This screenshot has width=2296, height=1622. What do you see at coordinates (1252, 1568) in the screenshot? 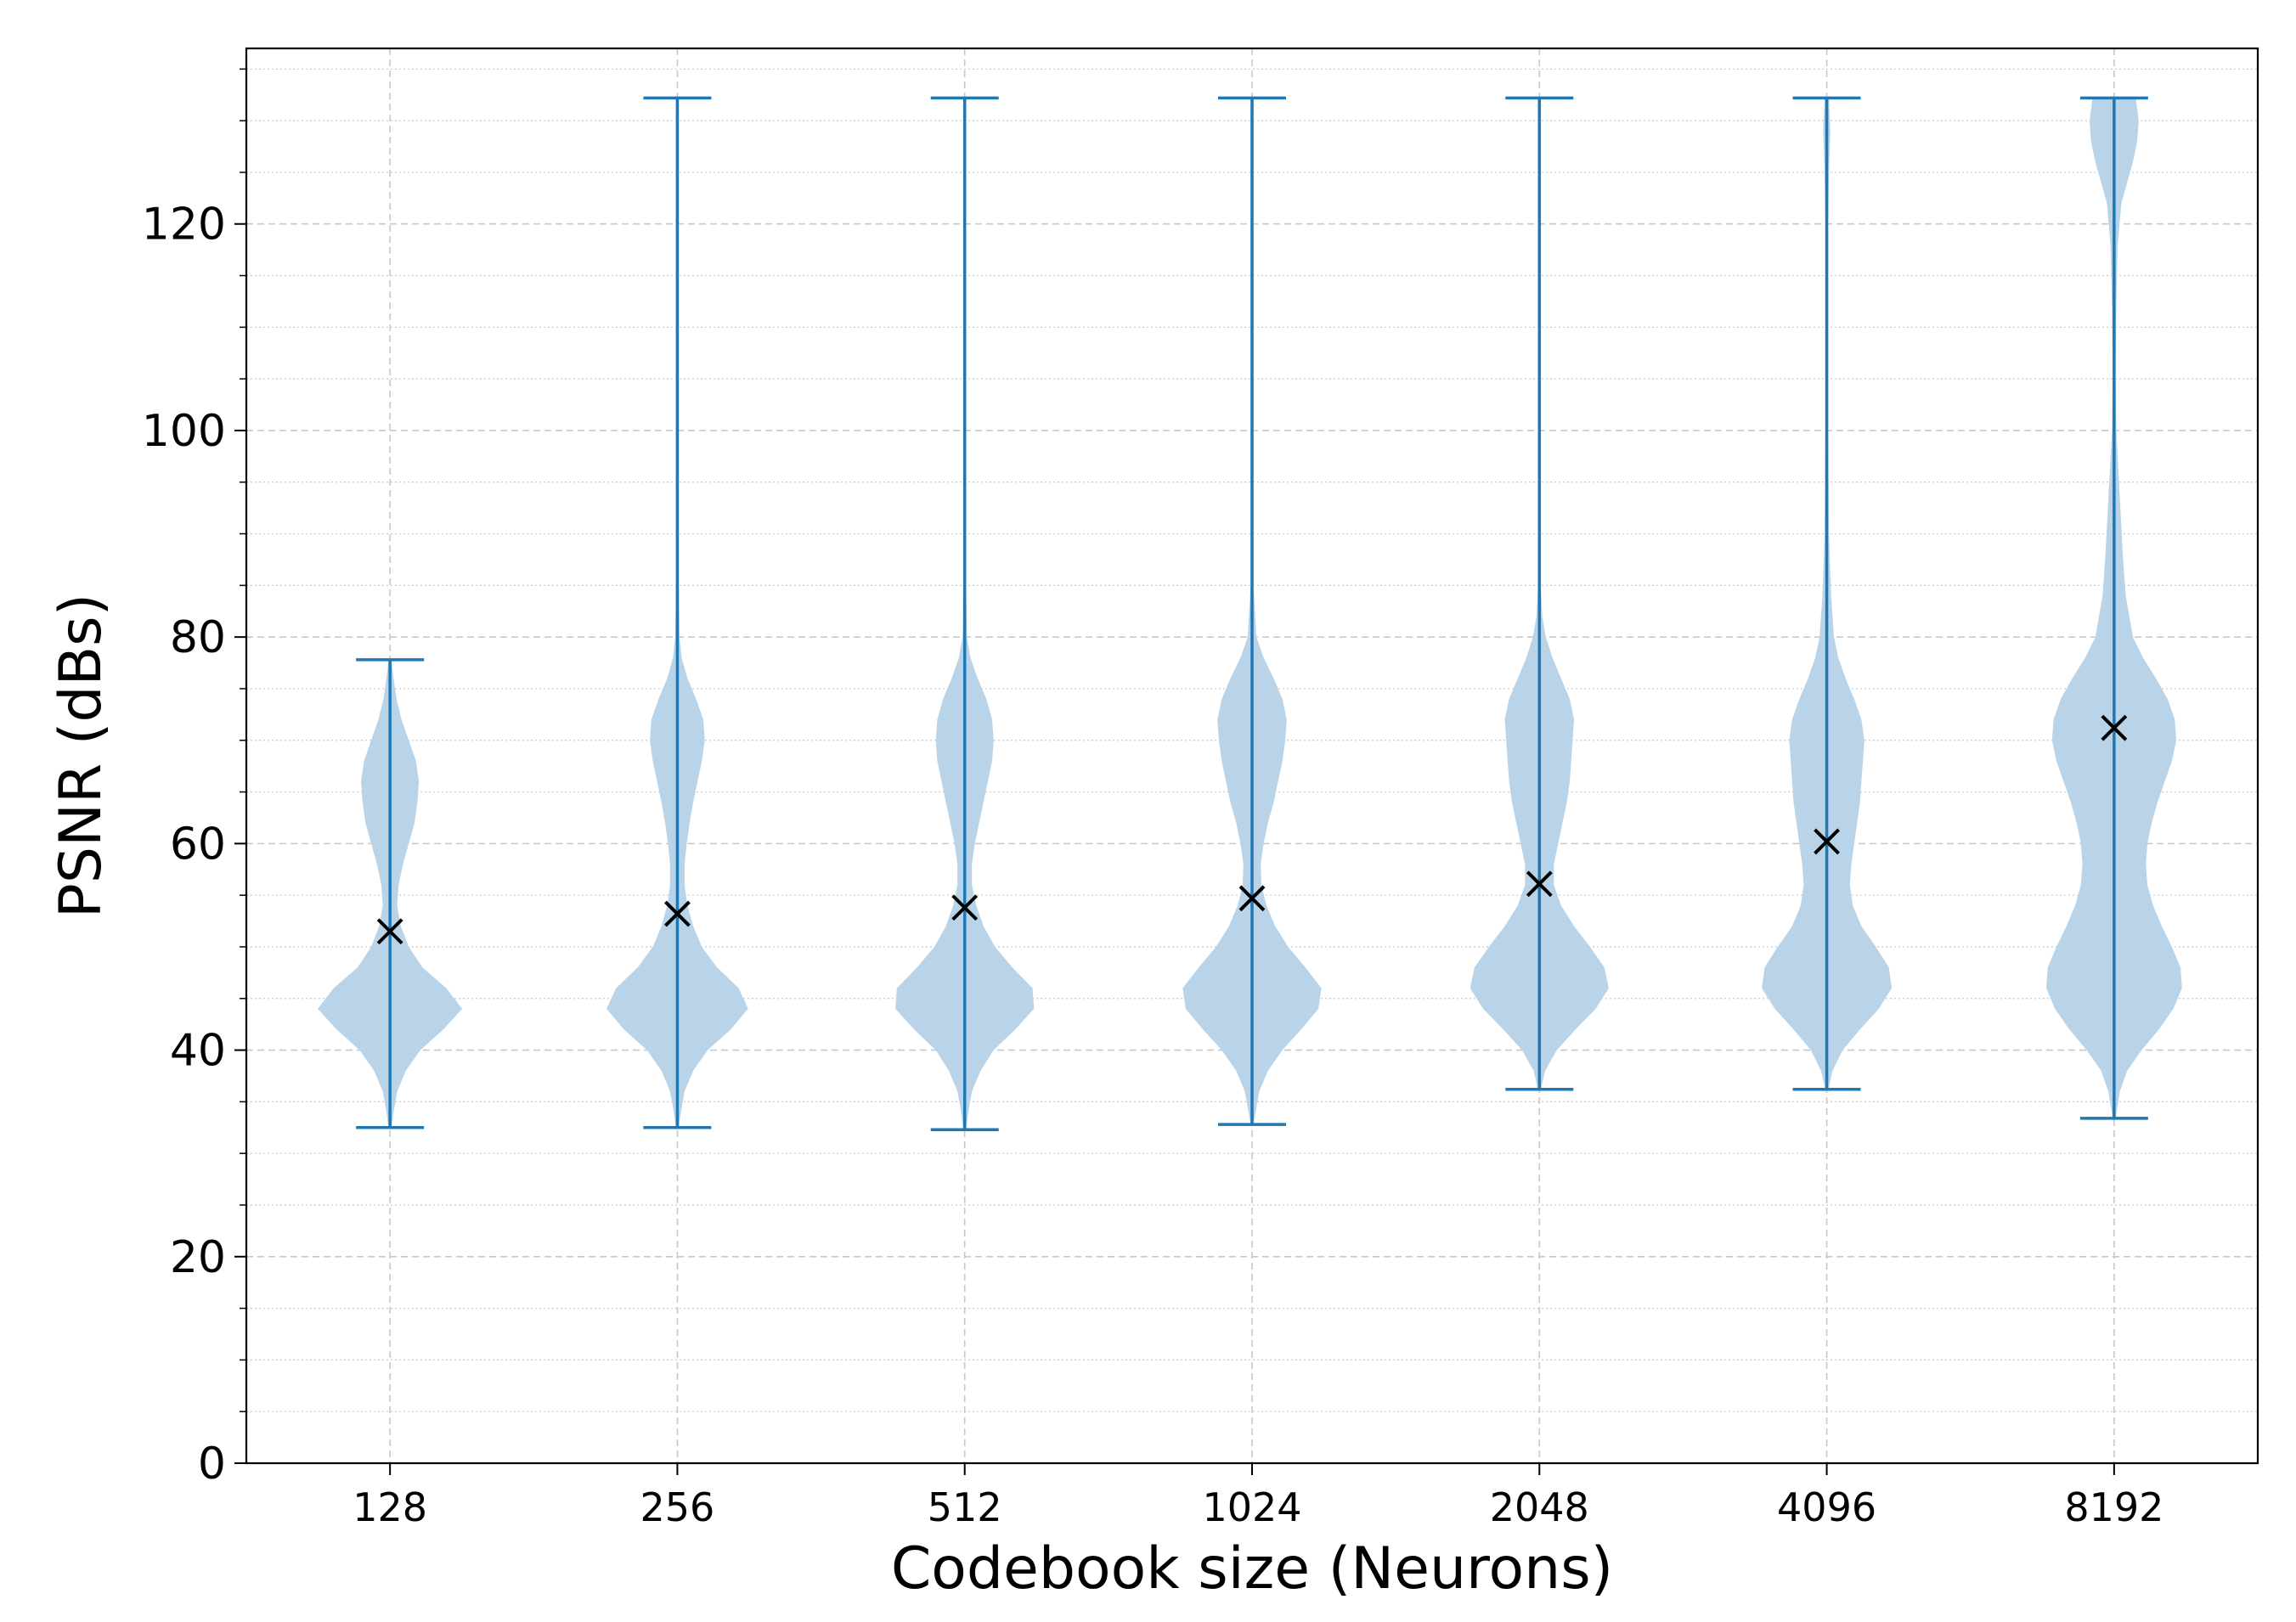
I see `x-axis-label: Codebook size (Neurons)` at bounding box center [1252, 1568].